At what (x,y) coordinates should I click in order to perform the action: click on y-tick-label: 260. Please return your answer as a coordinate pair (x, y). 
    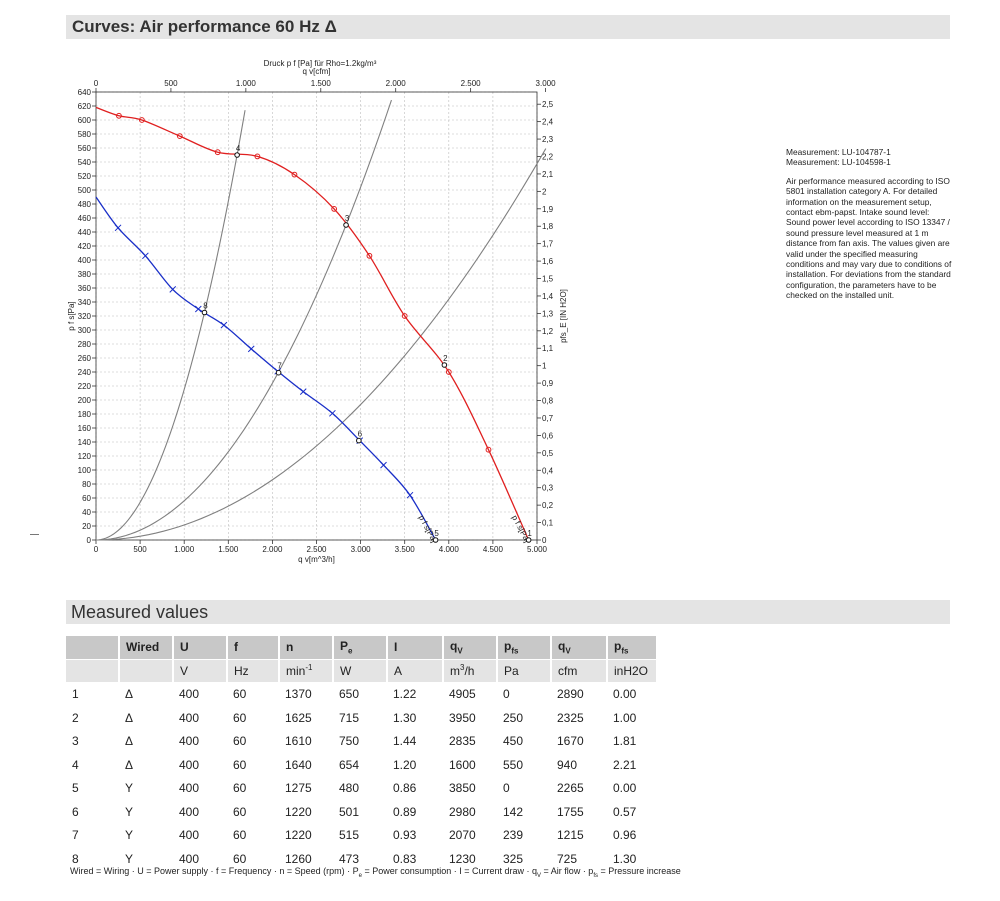
    Looking at the image, I should click on (85, 358).